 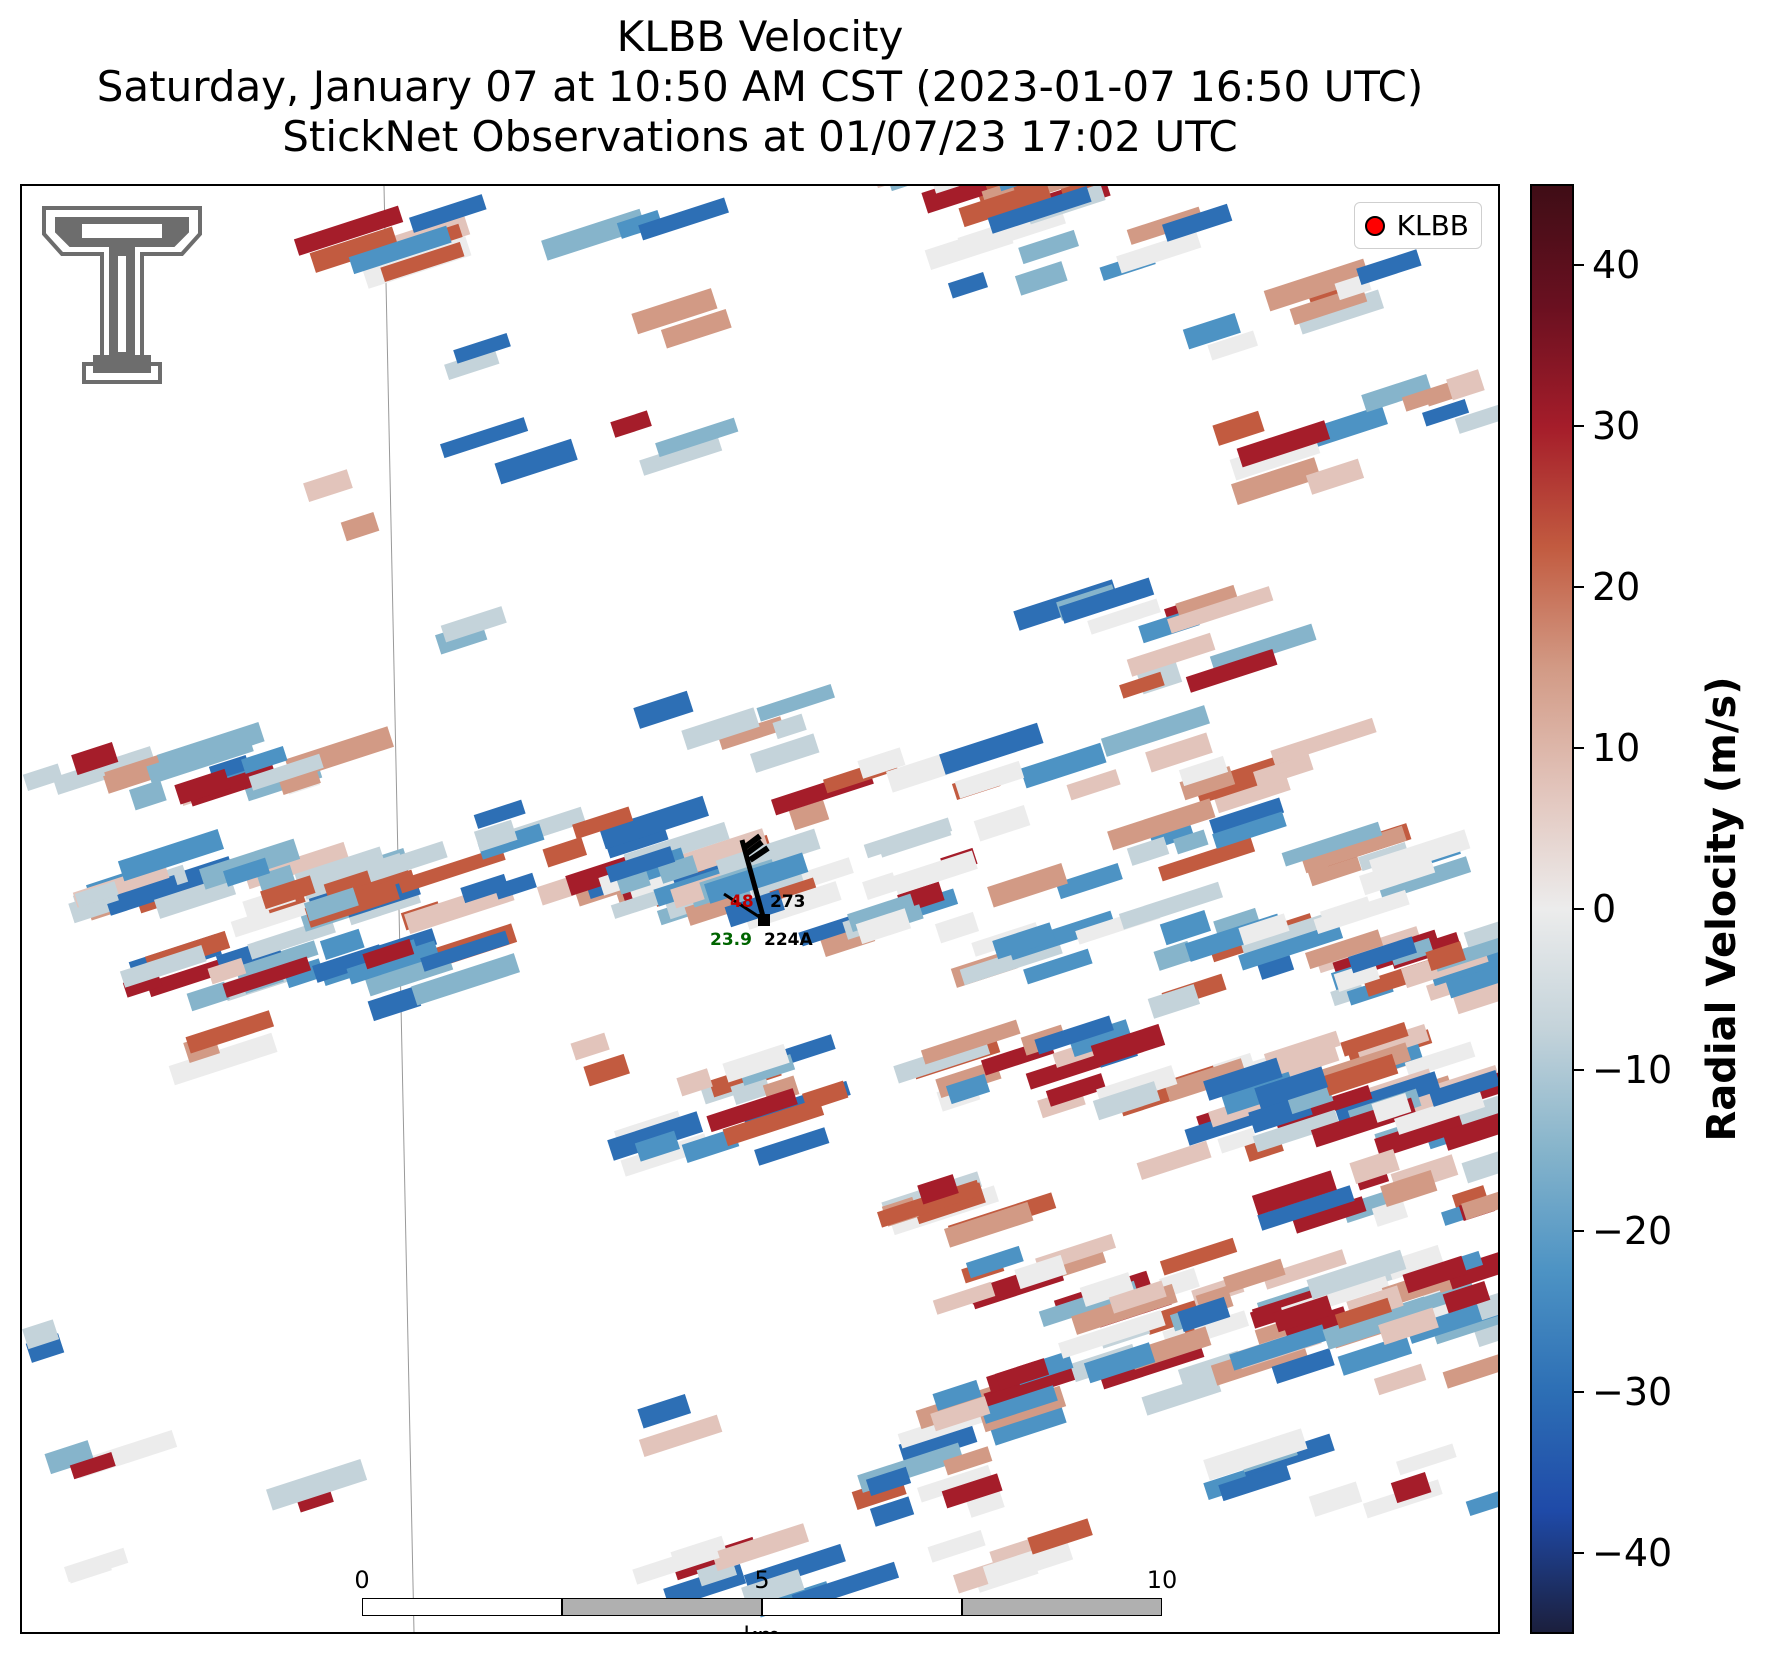 I want to click on colorbar-tick-label: −10, so click(x=1632, y=1070).